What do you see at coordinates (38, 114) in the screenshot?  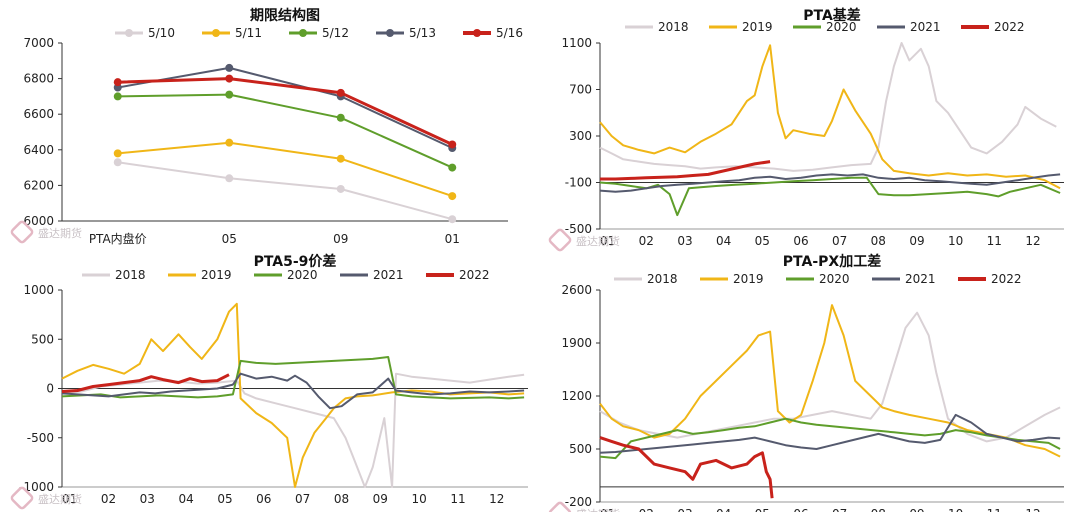 I see `y-tick-label: 6600` at bounding box center [38, 114].